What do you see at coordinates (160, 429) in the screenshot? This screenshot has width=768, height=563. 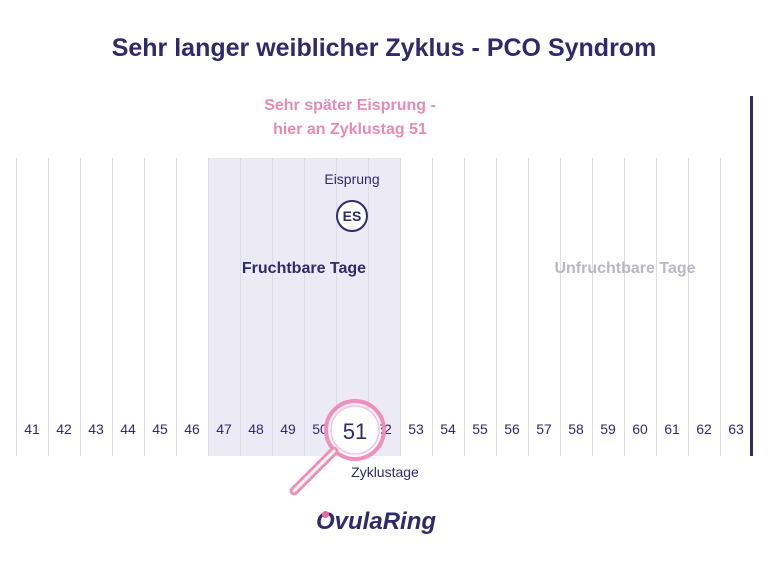 I see `day-label-45: 45` at bounding box center [160, 429].